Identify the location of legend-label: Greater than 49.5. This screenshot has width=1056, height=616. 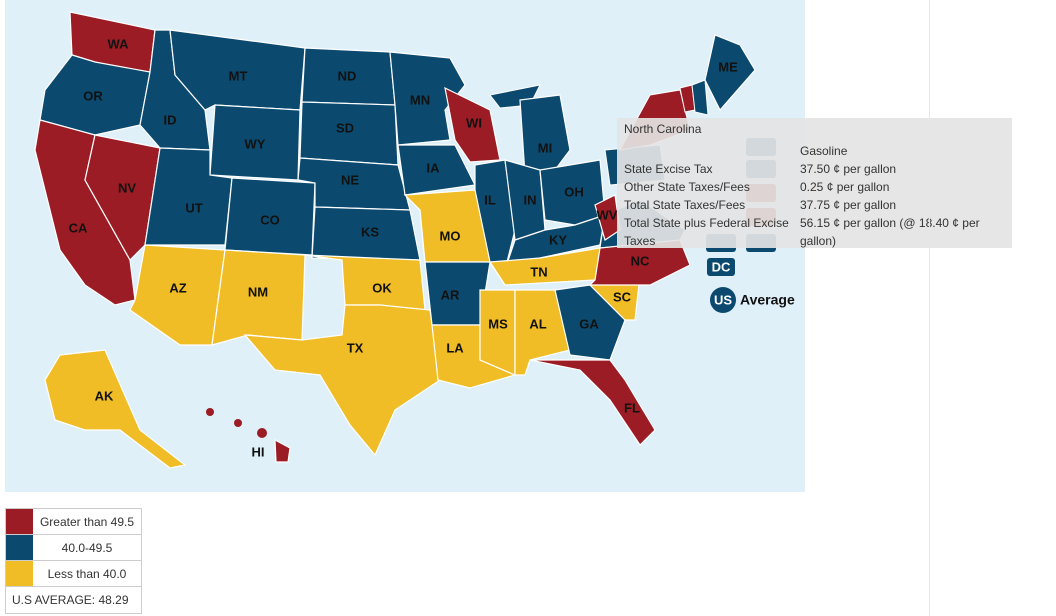
(87, 521).